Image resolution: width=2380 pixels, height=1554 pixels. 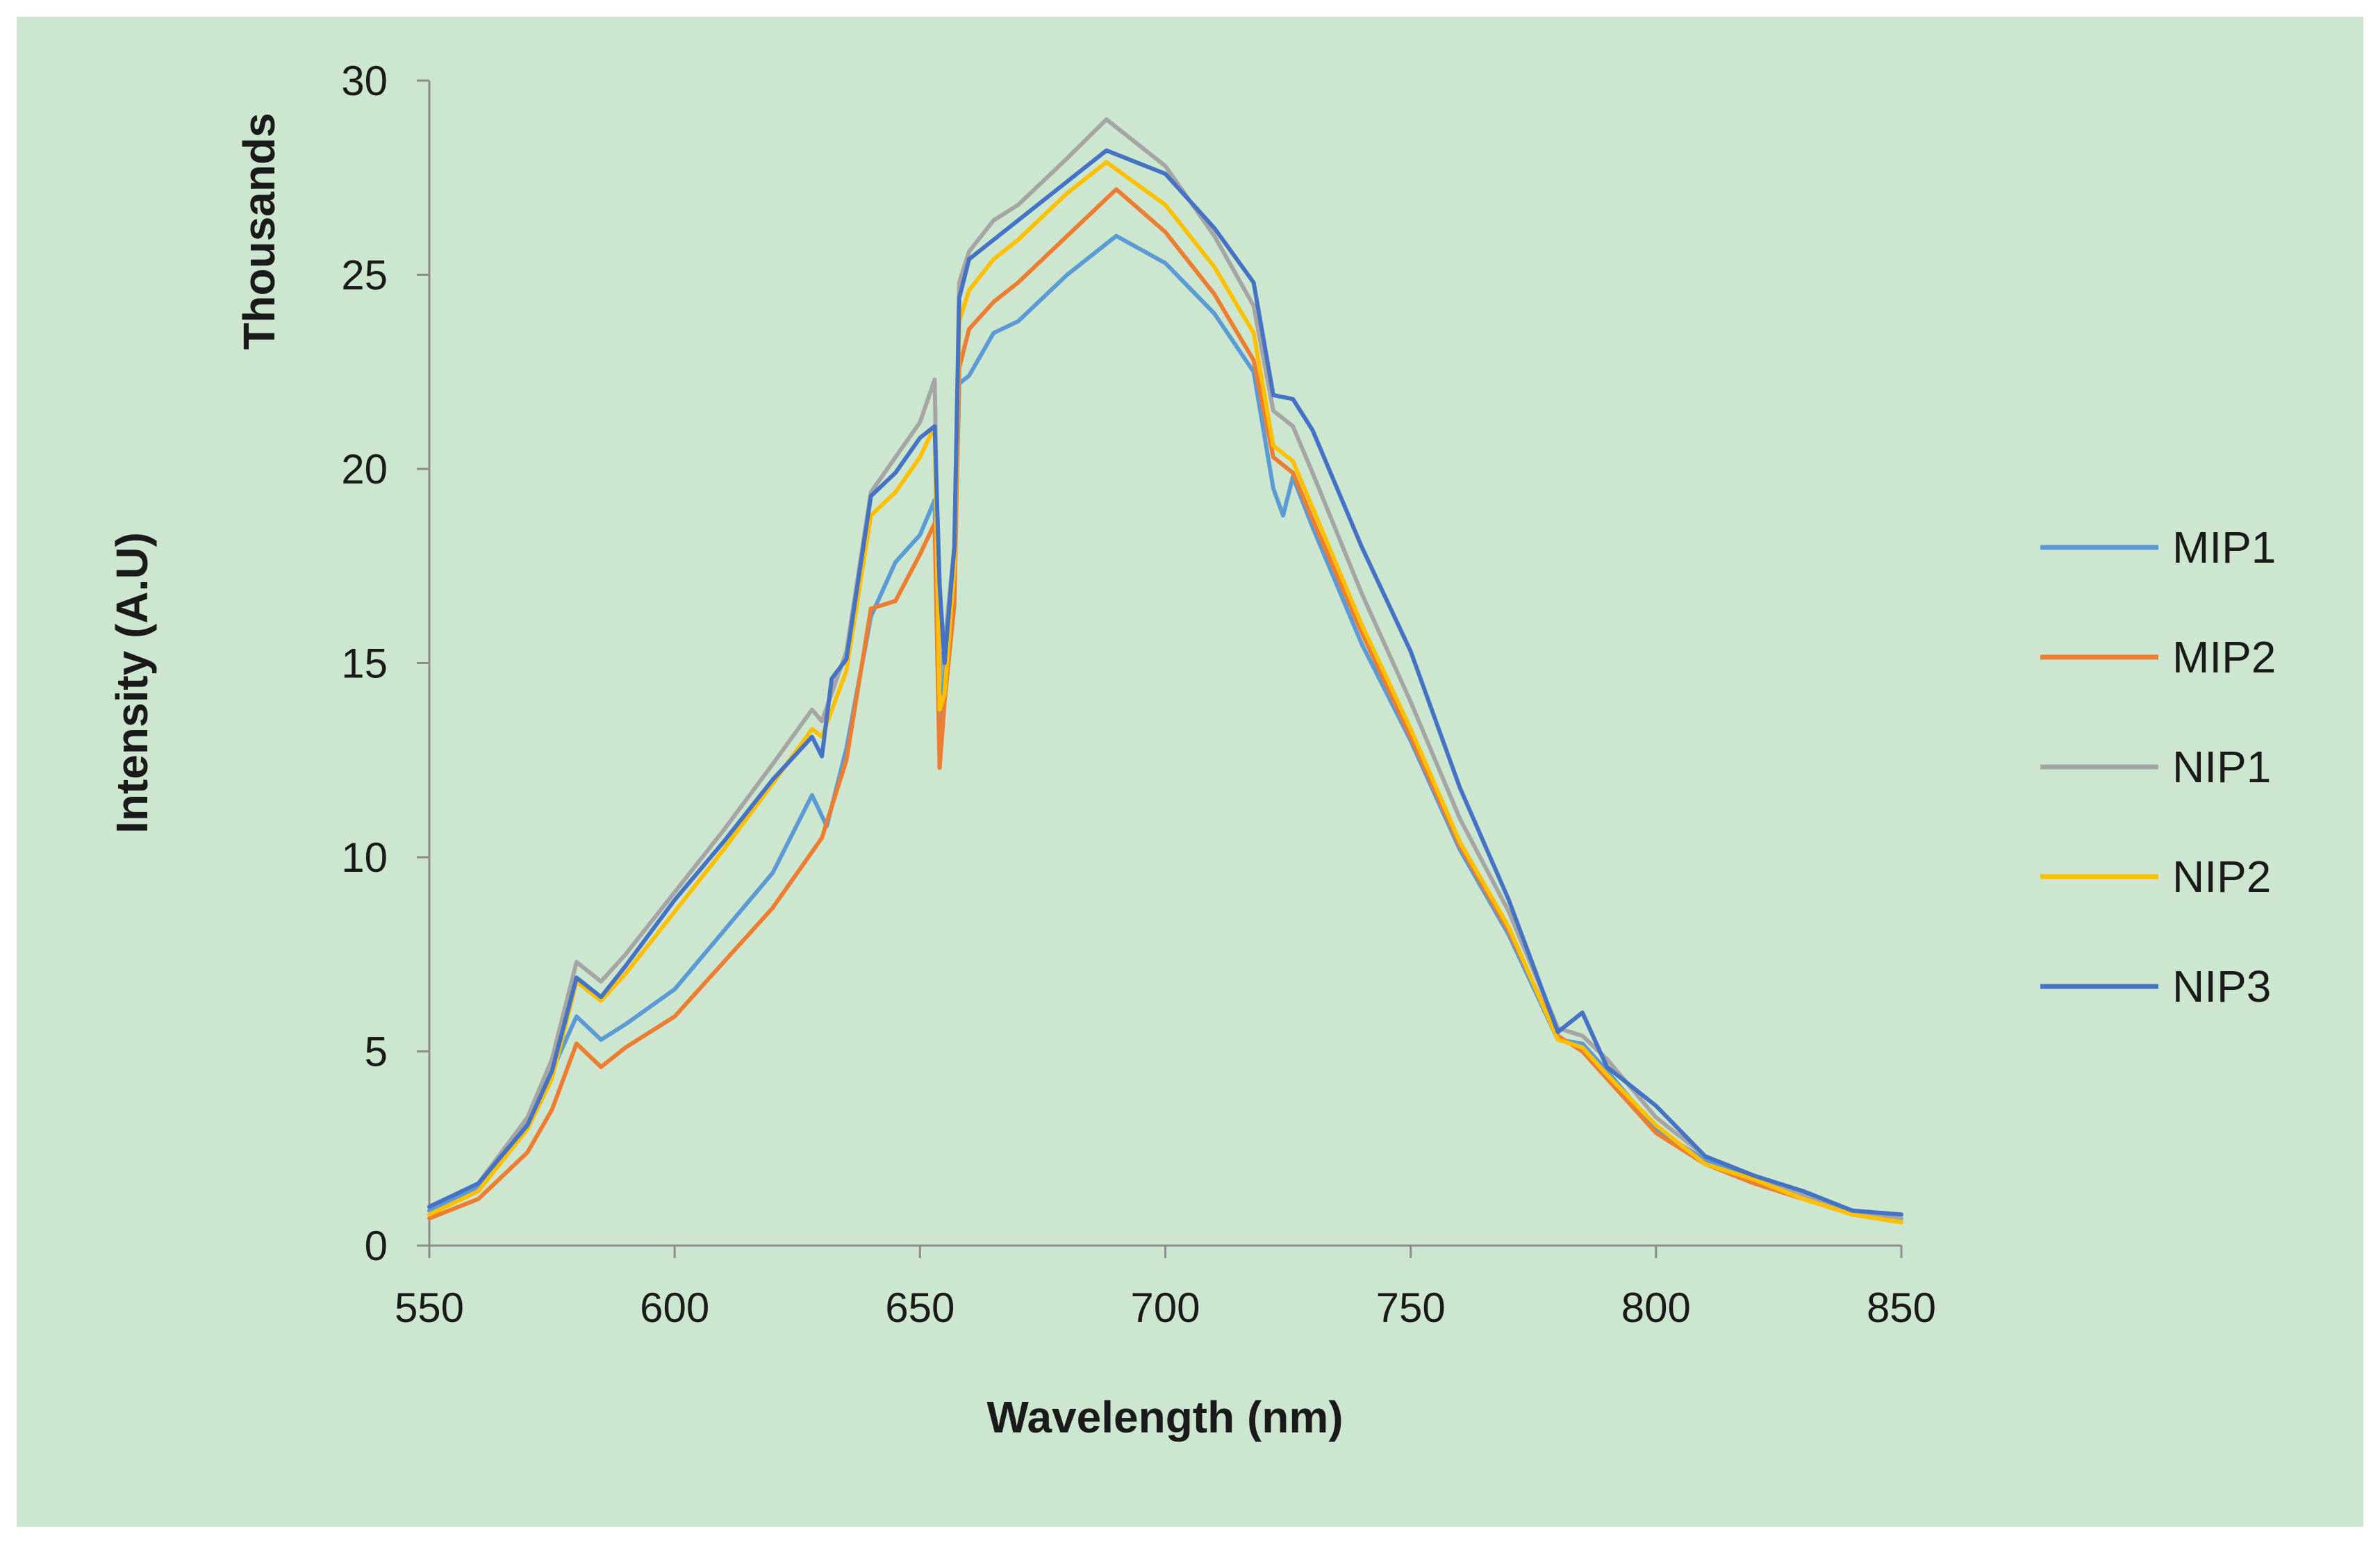 I want to click on y-axis-title: Intensity (A.U), so click(x=132, y=683).